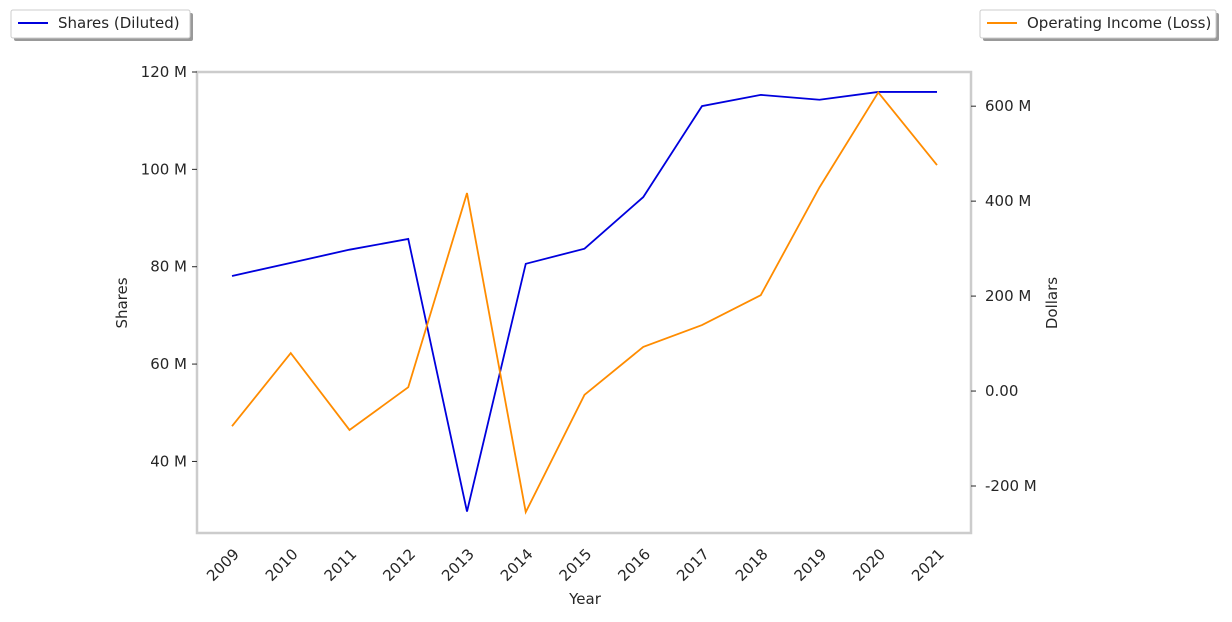  I want to click on y-tick-label: 40 M, so click(168, 461).